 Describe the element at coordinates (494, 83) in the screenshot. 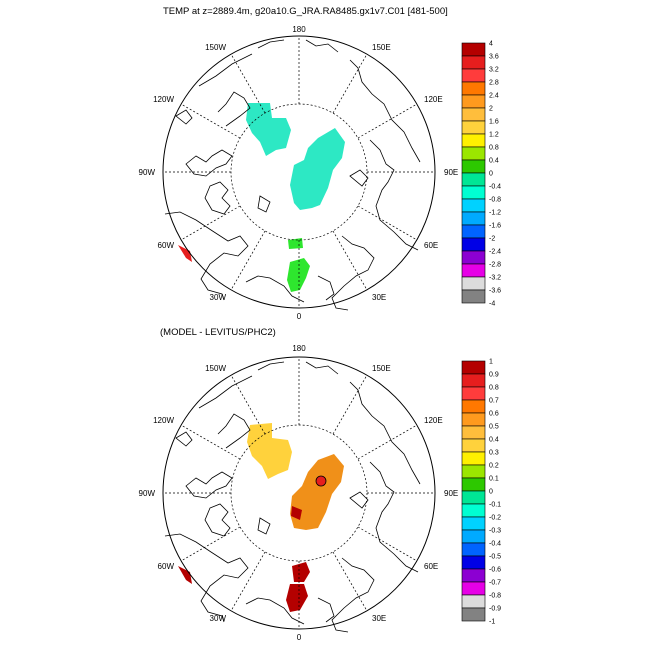

I see `colorbar-label: 2.8` at that location.